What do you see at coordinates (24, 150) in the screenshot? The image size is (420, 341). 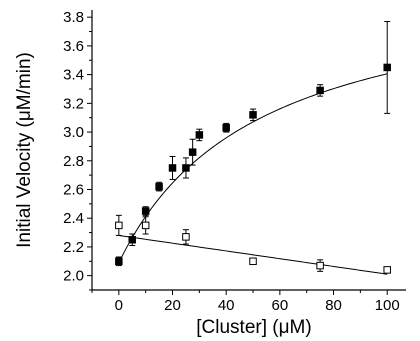 I see `y-axis-label: Initial Velocity (μM/min)` at bounding box center [24, 150].